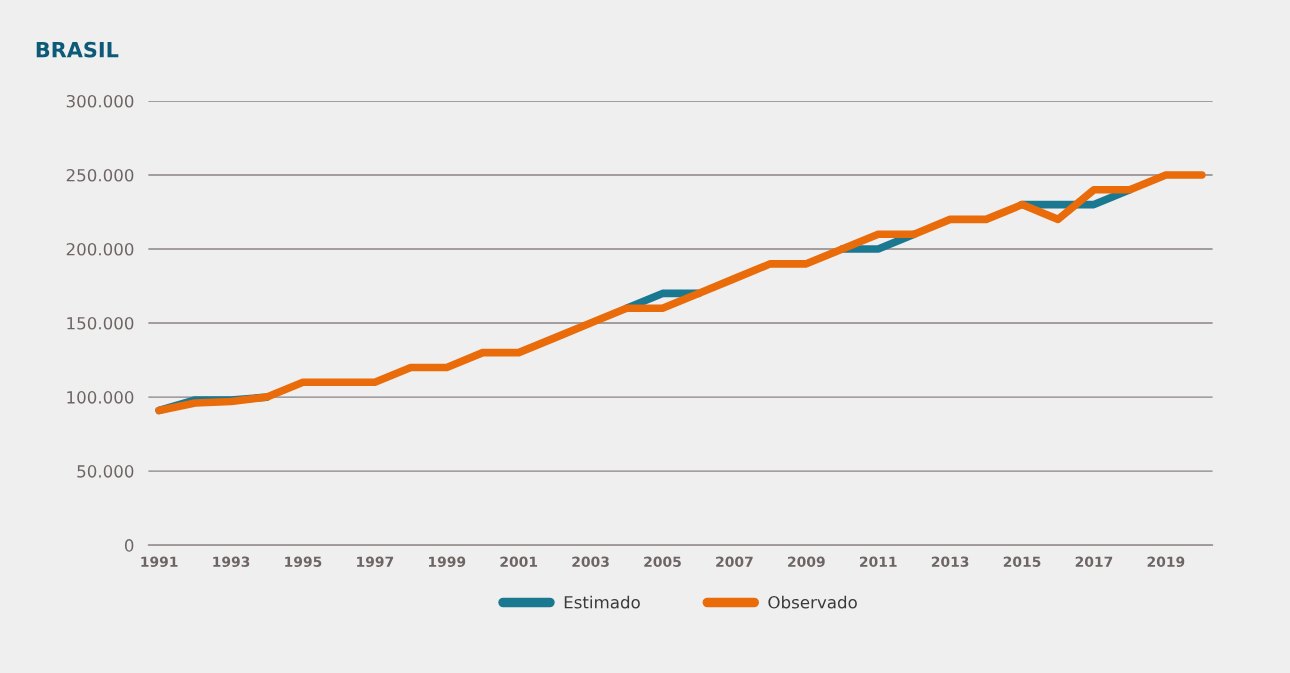 This screenshot has width=1290, height=673. Describe the element at coordinates (375, 561) in the screenshot. I see `x-tick-label: 1997` at that location.